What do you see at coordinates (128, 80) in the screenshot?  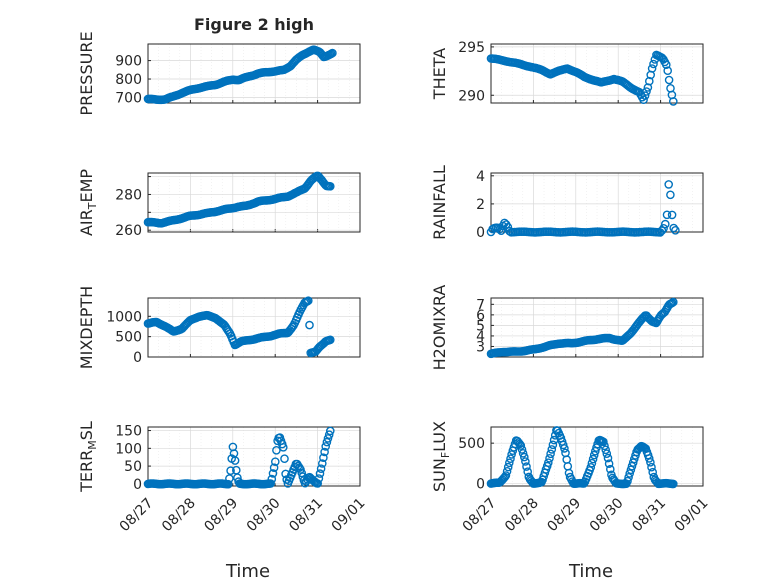 I see `y-tick-label: 800` at bounding box center [128, 80].